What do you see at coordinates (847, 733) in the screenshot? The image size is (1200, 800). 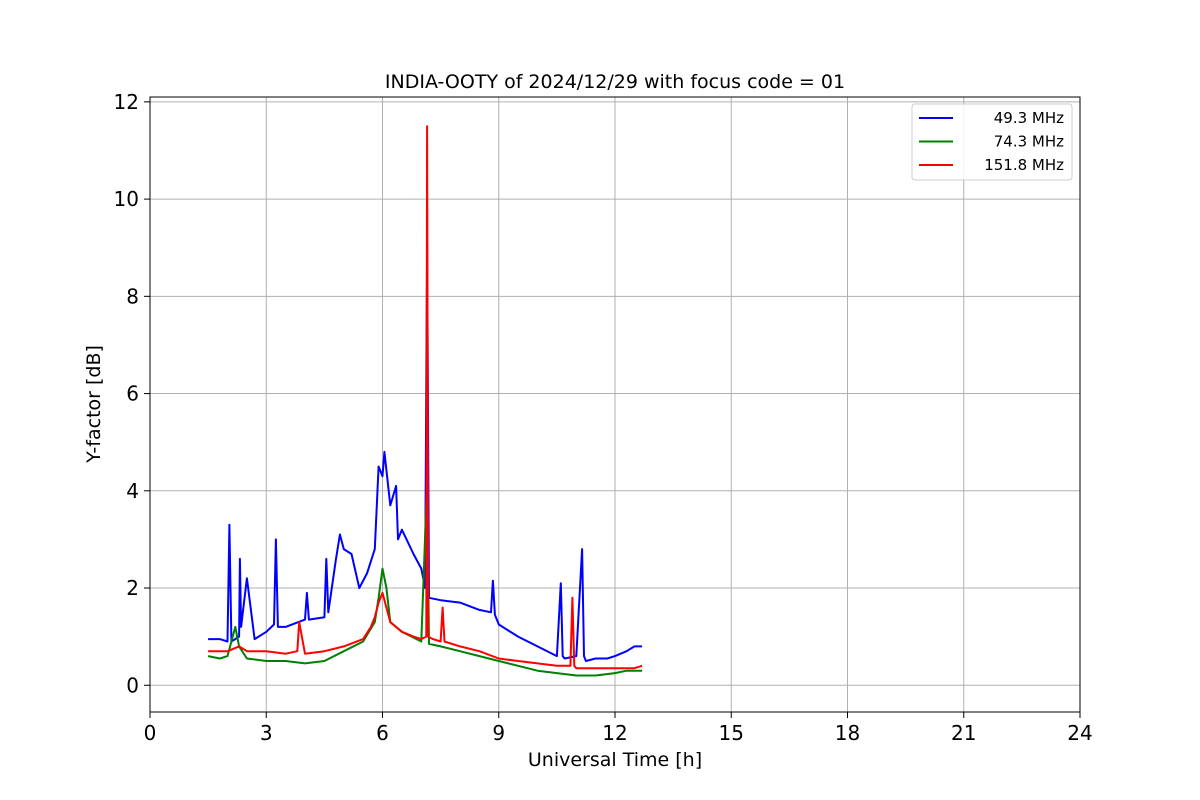 I see `x-tick-label: 18` at bounding box center [847, 733].